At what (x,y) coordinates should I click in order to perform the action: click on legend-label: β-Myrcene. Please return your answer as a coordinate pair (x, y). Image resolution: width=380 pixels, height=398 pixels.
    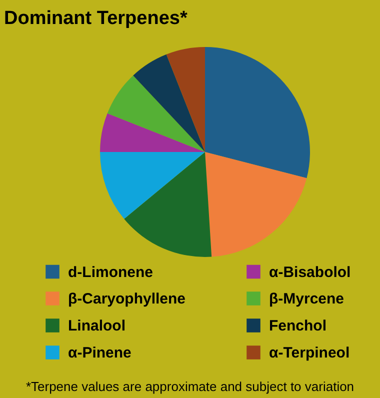
    Looking at the image, I should click on (306, 299).